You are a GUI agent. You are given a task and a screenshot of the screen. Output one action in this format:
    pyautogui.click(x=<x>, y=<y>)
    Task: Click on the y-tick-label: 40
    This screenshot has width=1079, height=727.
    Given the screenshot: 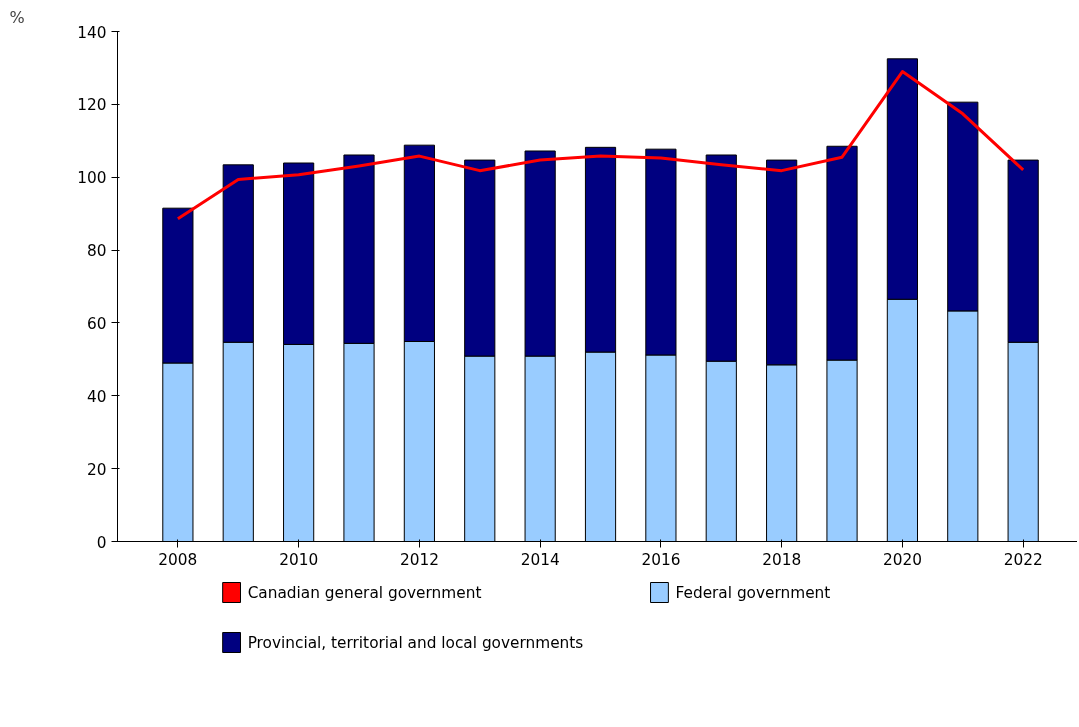 What is the action you would take?
    pyautogui.click(x=97, y=396)
    